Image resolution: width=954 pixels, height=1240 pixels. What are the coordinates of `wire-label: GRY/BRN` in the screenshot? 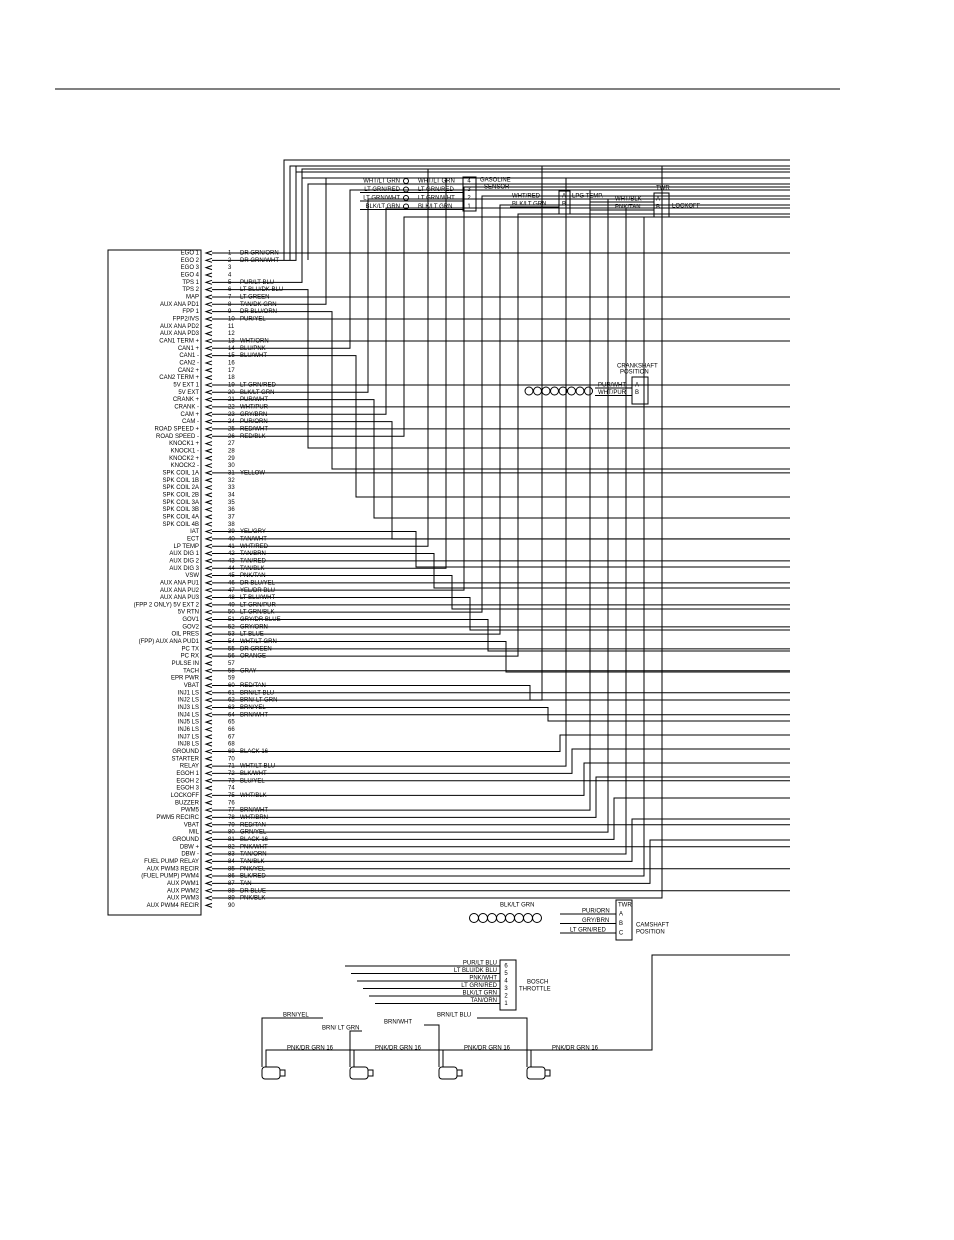 It's located at (595, 921).